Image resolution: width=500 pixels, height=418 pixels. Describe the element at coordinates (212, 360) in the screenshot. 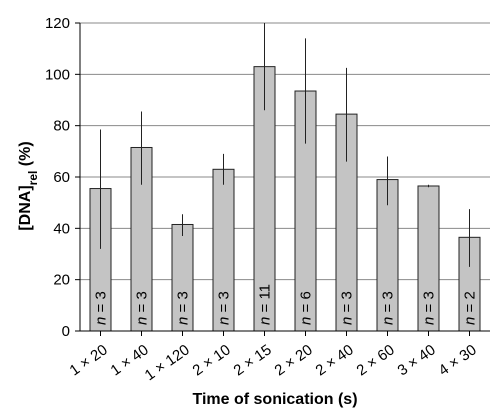

I see `x-tick-label: 2 × 10` at that location.